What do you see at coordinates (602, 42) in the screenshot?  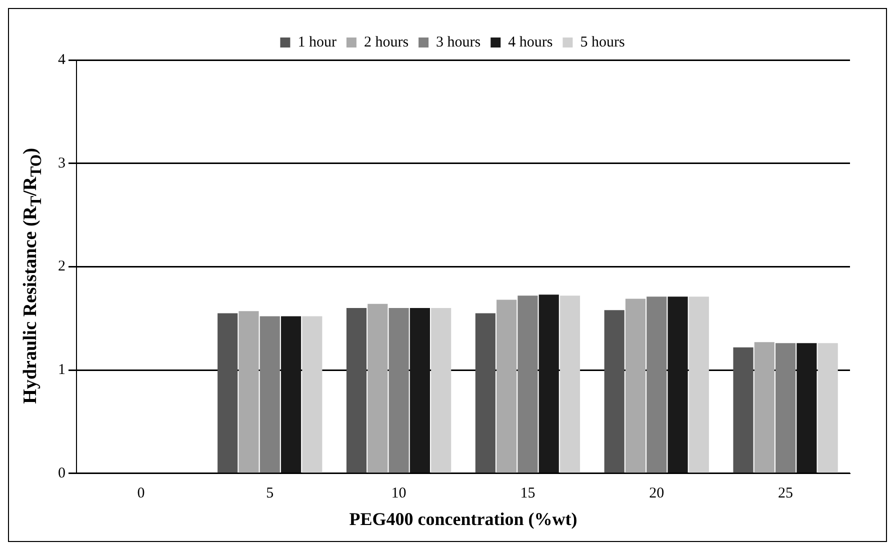 I see `legend-label: 5 hours` at bounding box center [602, 42].